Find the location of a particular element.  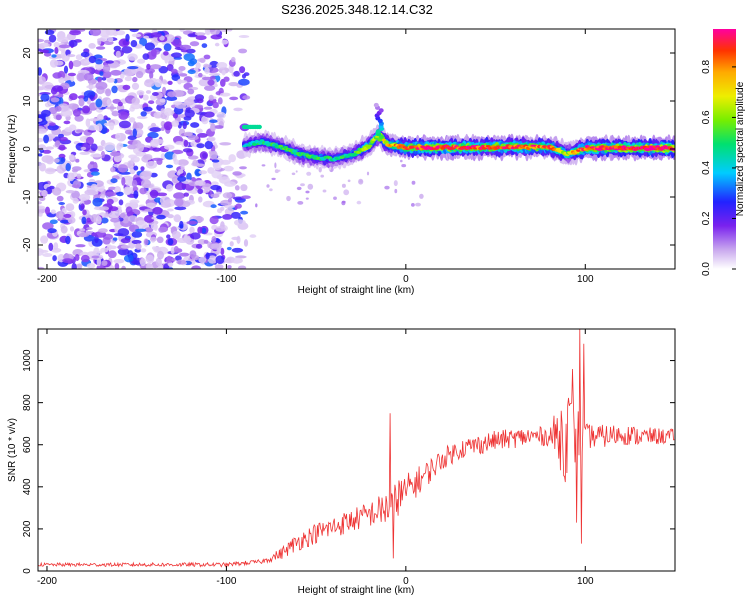

chart-title: S236.2025.348.12.14.C32 is located at coordinates (357, 9).